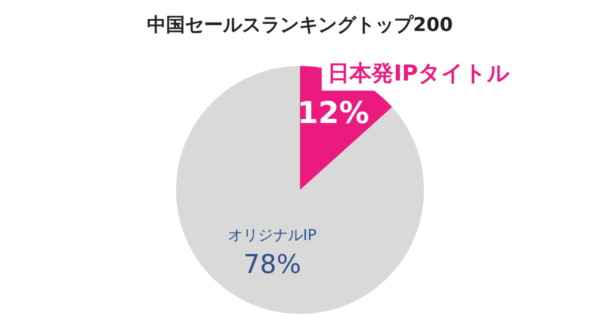 The image size is (600, 334). What do you see at coordinates (300, 25) in the screenshot?
I see `chart-title: 中国セールスランキングトップ200` at bounding box center [300, 25].